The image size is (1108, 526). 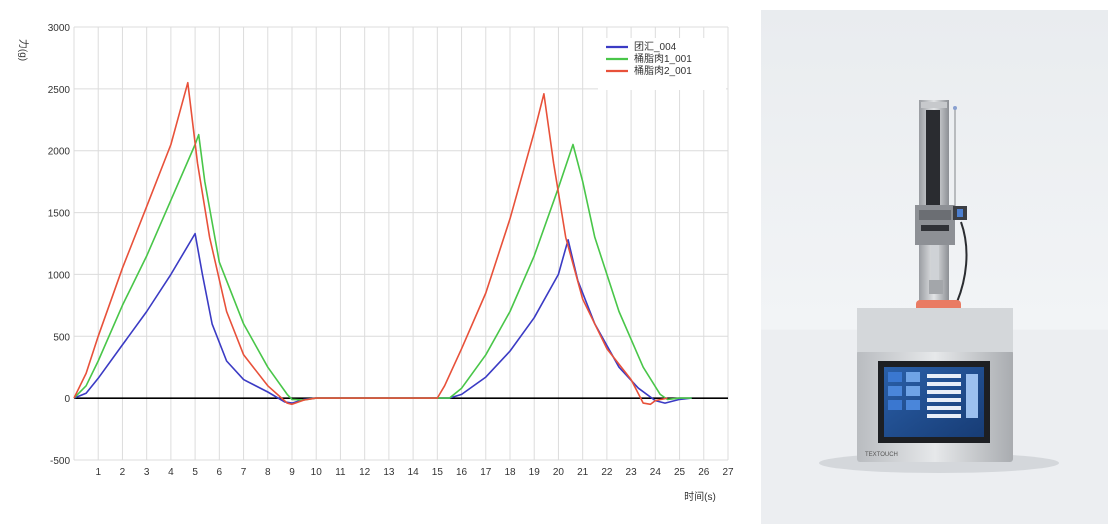 What do you see at coordinates (663, 70) in the screenshot?
I see `legend-label: 桶脂肉2_001` at bounding box center [663, 70].